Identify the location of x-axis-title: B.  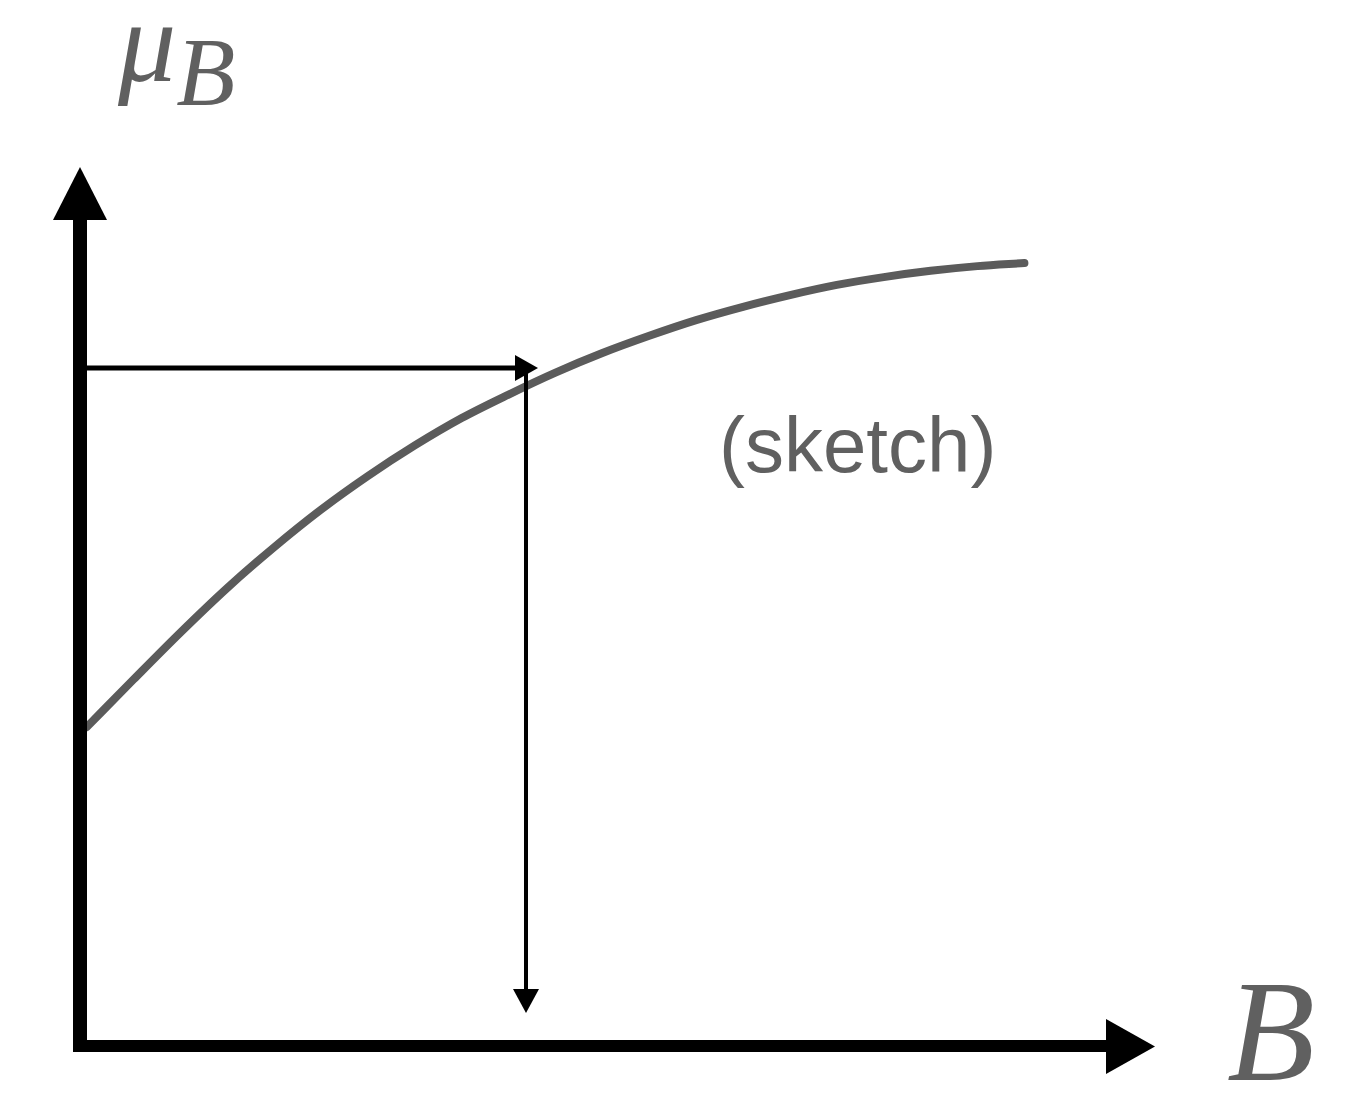
(1271, 1023).